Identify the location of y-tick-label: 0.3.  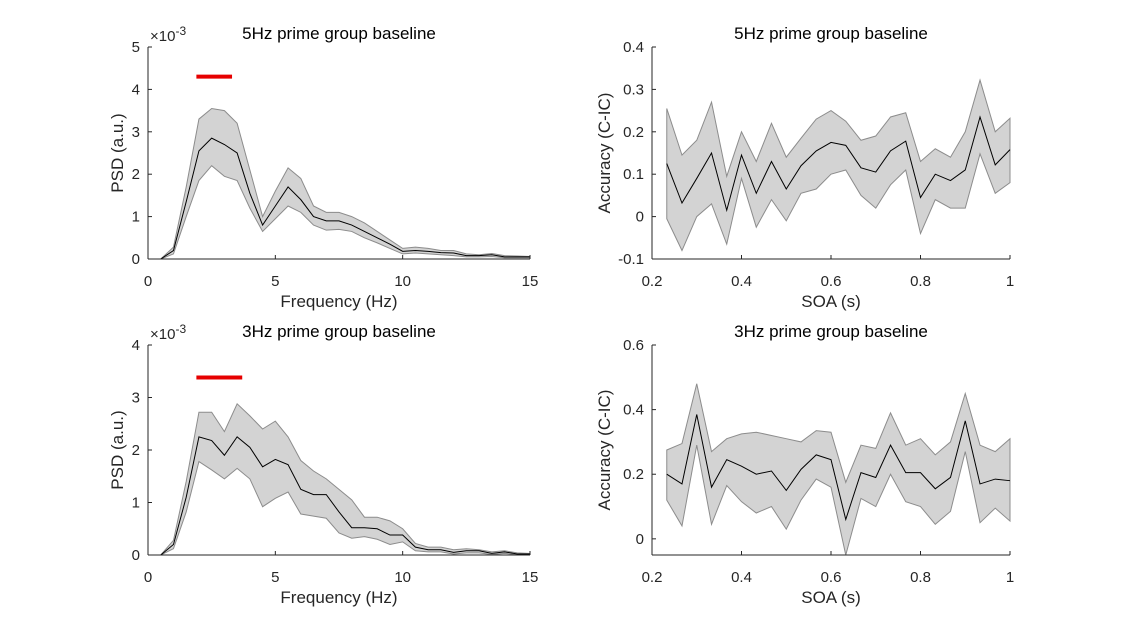
(633, 89).